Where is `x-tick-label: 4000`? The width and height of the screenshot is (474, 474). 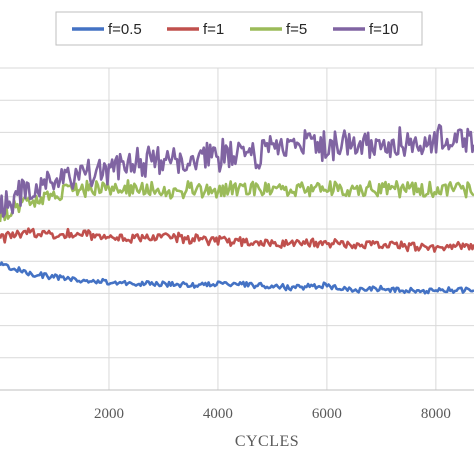 x-tick-label: 4000 is located at coordinates (218, 414).